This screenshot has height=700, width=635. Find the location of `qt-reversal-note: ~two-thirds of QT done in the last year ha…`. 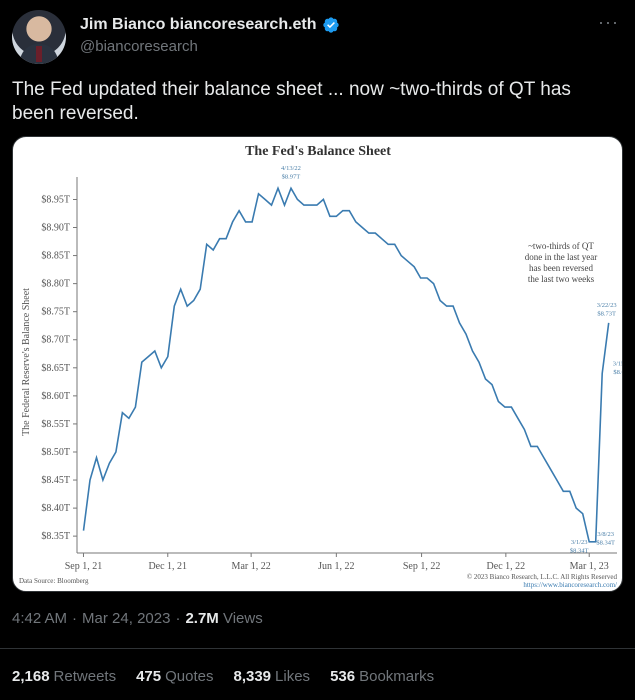

qt-reversal-note: ~two-thirds of QT done in the last year ha… is located at coordinates (561, 262).